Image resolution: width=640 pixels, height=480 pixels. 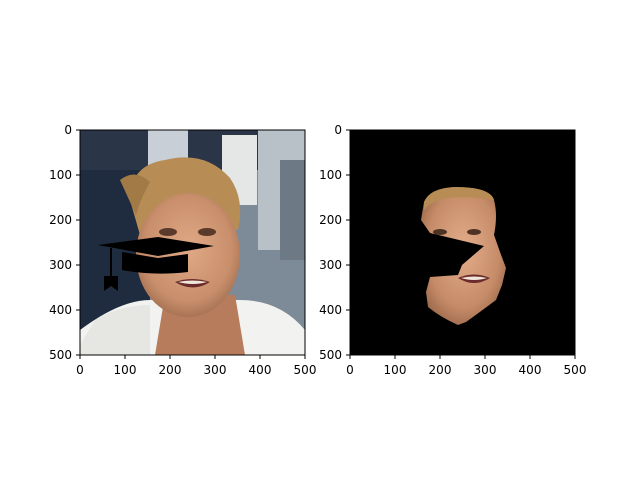 I want to click on left-x-tick-label: 200, so click(x=170, y=370).